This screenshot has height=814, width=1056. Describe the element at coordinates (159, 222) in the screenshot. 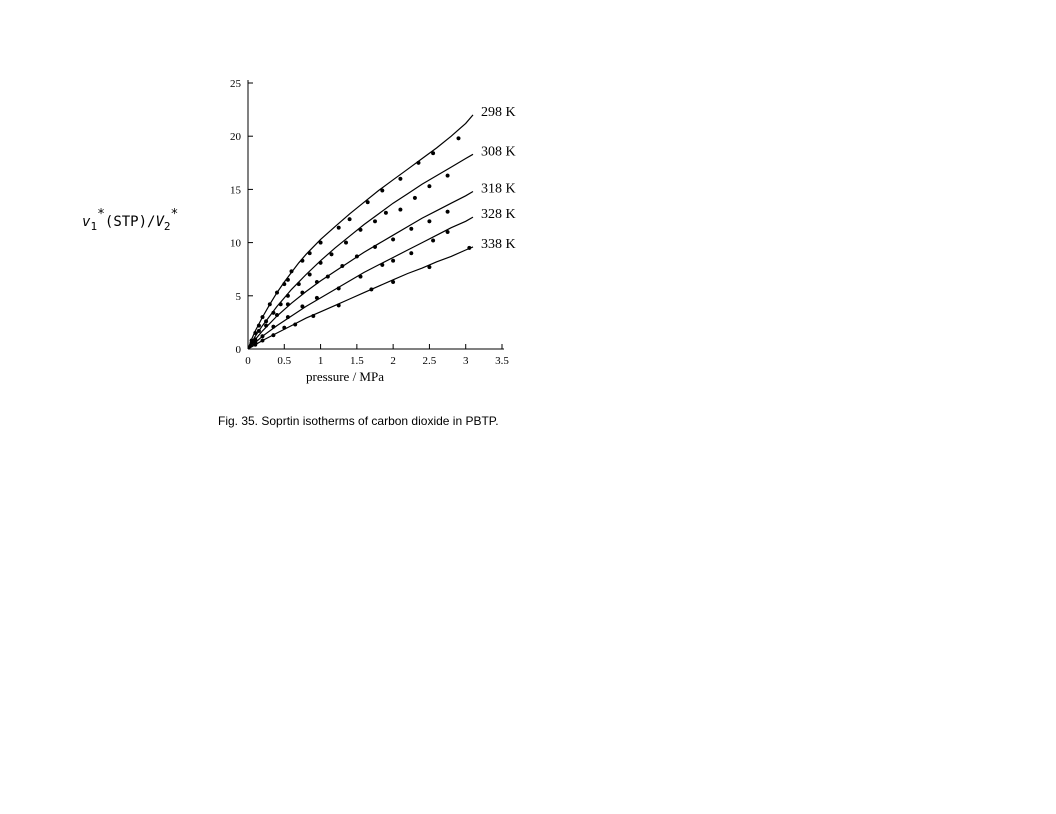

I see `y-axis-title-v2: V` at that location.